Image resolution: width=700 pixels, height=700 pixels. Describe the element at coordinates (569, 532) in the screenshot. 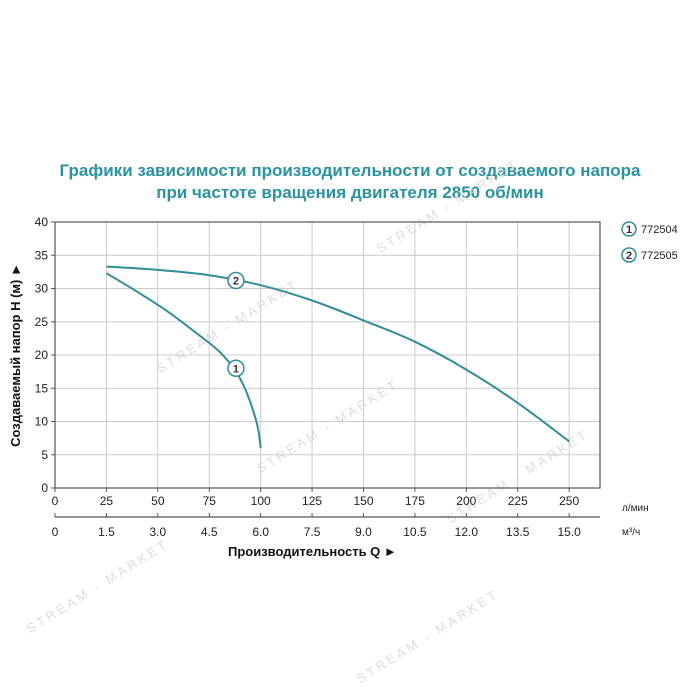

I see `x-tick-label-m3h: 15.0` at that location.